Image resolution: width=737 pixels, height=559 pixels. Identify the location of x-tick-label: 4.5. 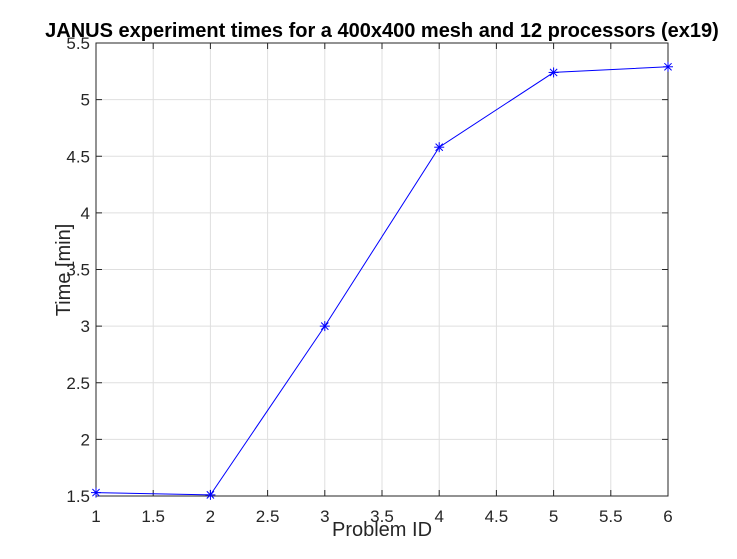
(497, 516).